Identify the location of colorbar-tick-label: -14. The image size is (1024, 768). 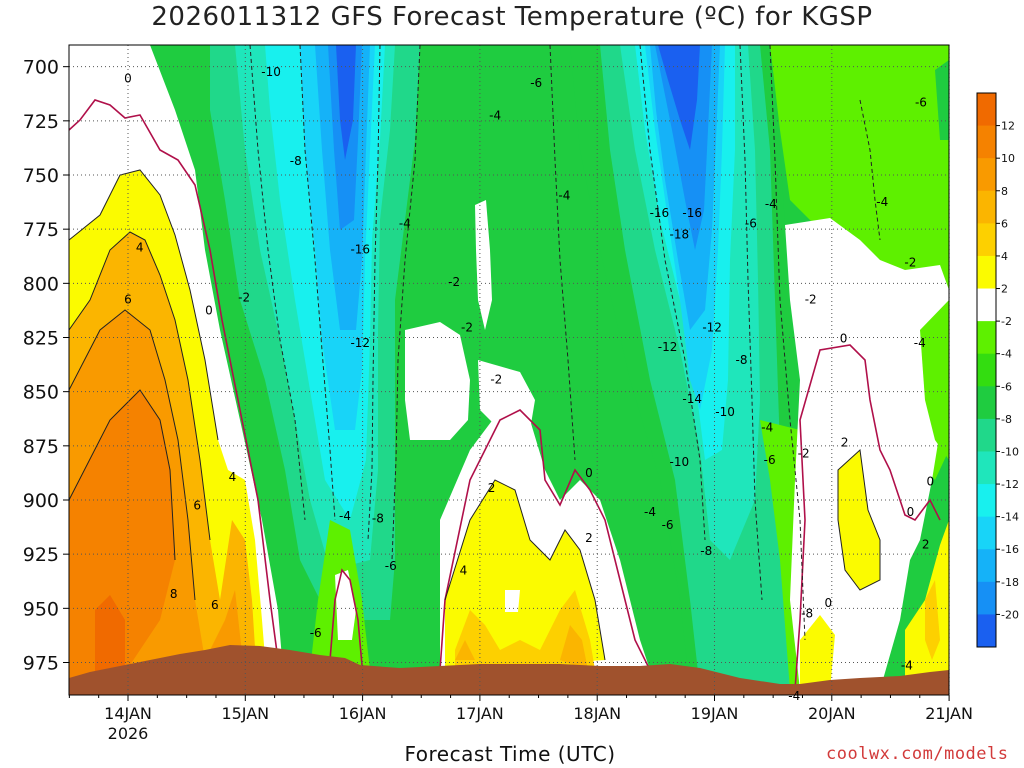
(1010, 517).